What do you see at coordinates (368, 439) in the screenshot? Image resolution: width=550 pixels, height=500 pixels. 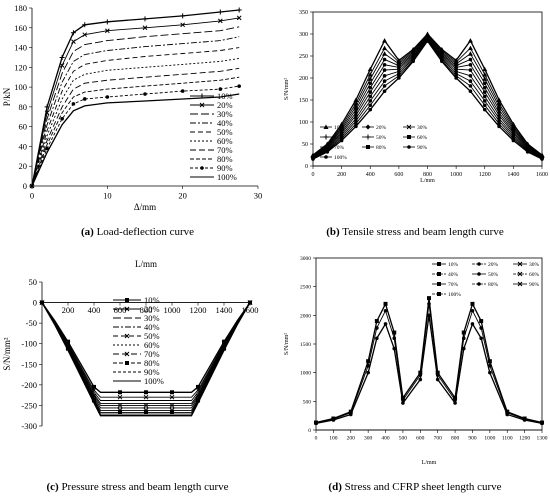 I see `x-tick-label: 300` at bounding box center [368, 439].